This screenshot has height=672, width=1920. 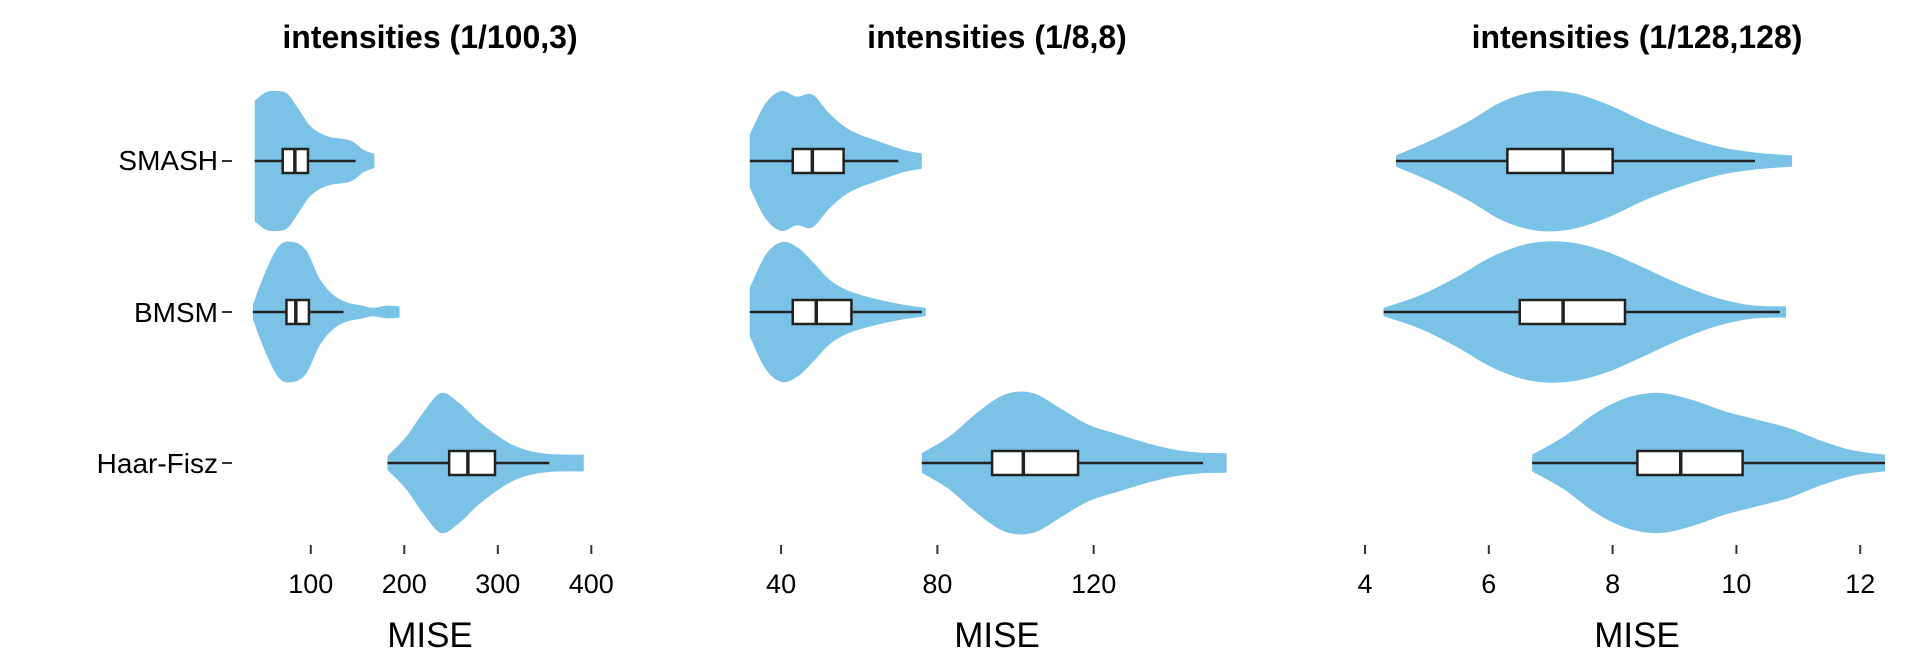 What do you see at coordinates (1488, 584) in the screenshot?
I see `x-tick-label: 6` at bounding box center [1488, 584].